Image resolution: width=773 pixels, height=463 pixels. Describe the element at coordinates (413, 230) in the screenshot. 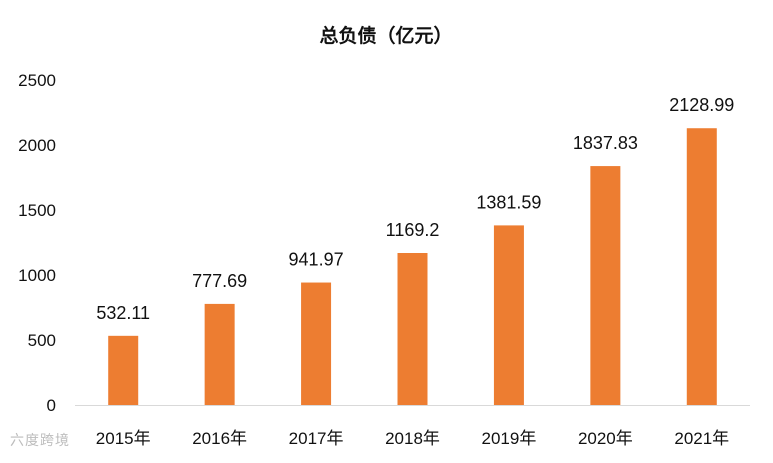

I see `data-label-4: 1169.2` at that location.